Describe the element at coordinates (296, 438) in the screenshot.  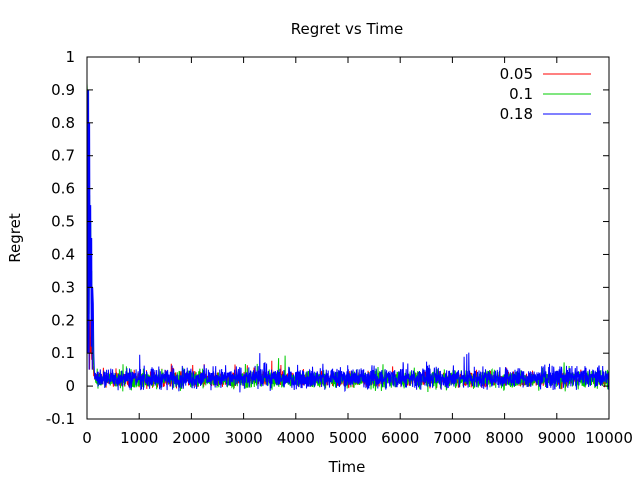
I see `x-tick-label: 4000` at that location.